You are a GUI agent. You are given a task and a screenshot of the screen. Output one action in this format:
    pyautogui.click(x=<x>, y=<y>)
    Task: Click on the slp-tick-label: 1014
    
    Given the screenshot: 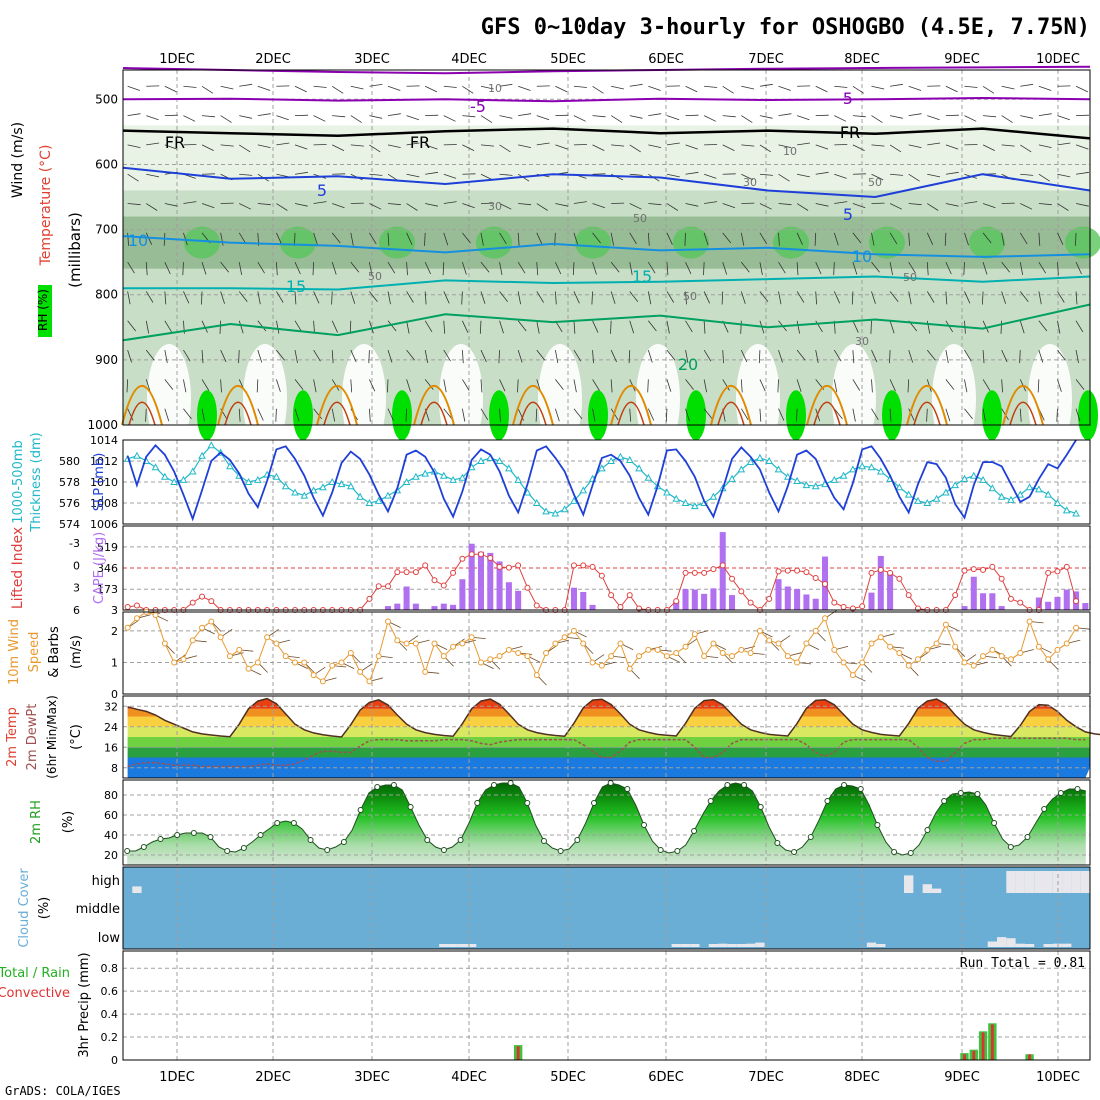 What is the action you would take?
    pyautogui.click(x=104, y=440)
    